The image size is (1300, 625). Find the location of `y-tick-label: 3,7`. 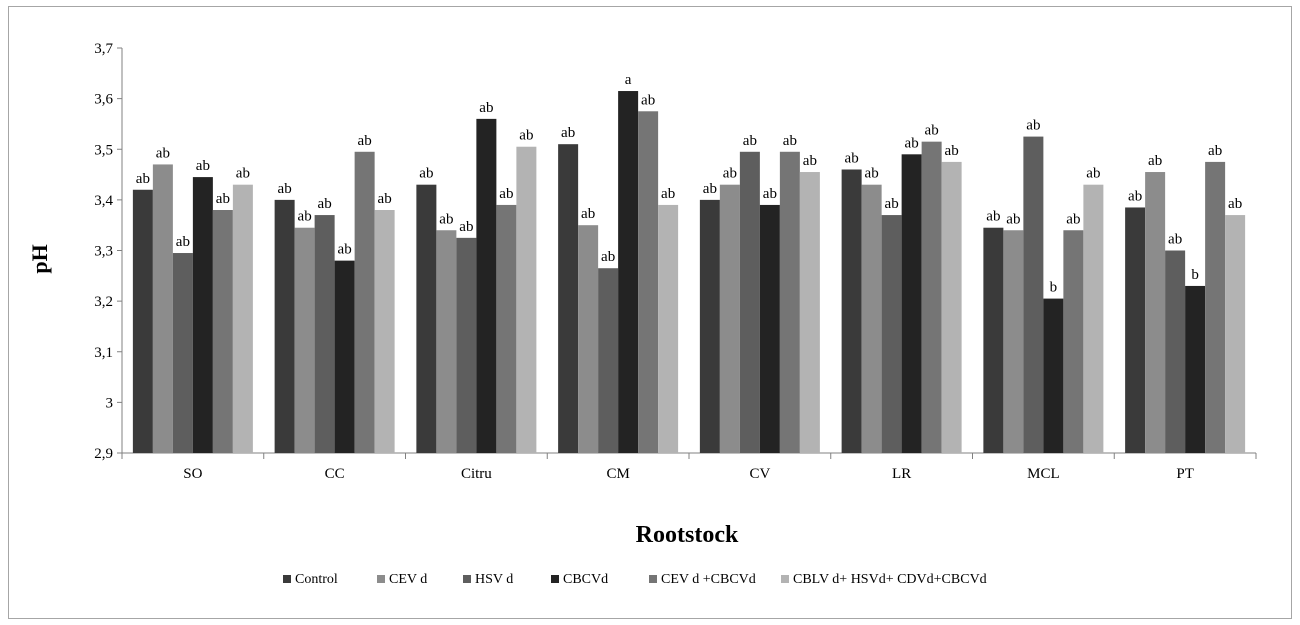

y-tick-label: 3,7 is located at coordinates (103, 49).